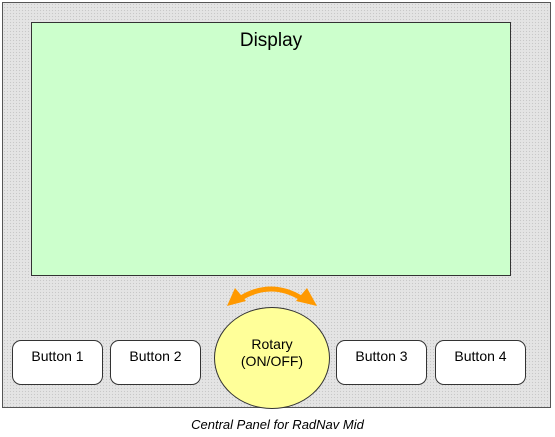  I want to click on button-1: Button 1, so click(57, 362).